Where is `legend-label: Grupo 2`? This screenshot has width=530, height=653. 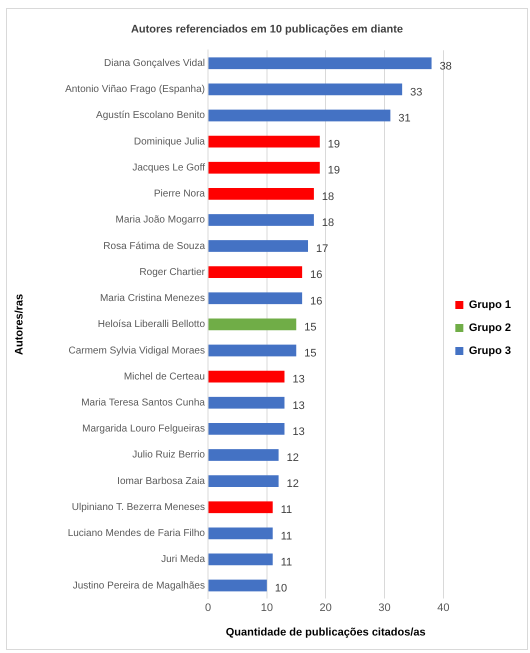 legend-label: Grupo 2 is located at coordinates (490, 328).